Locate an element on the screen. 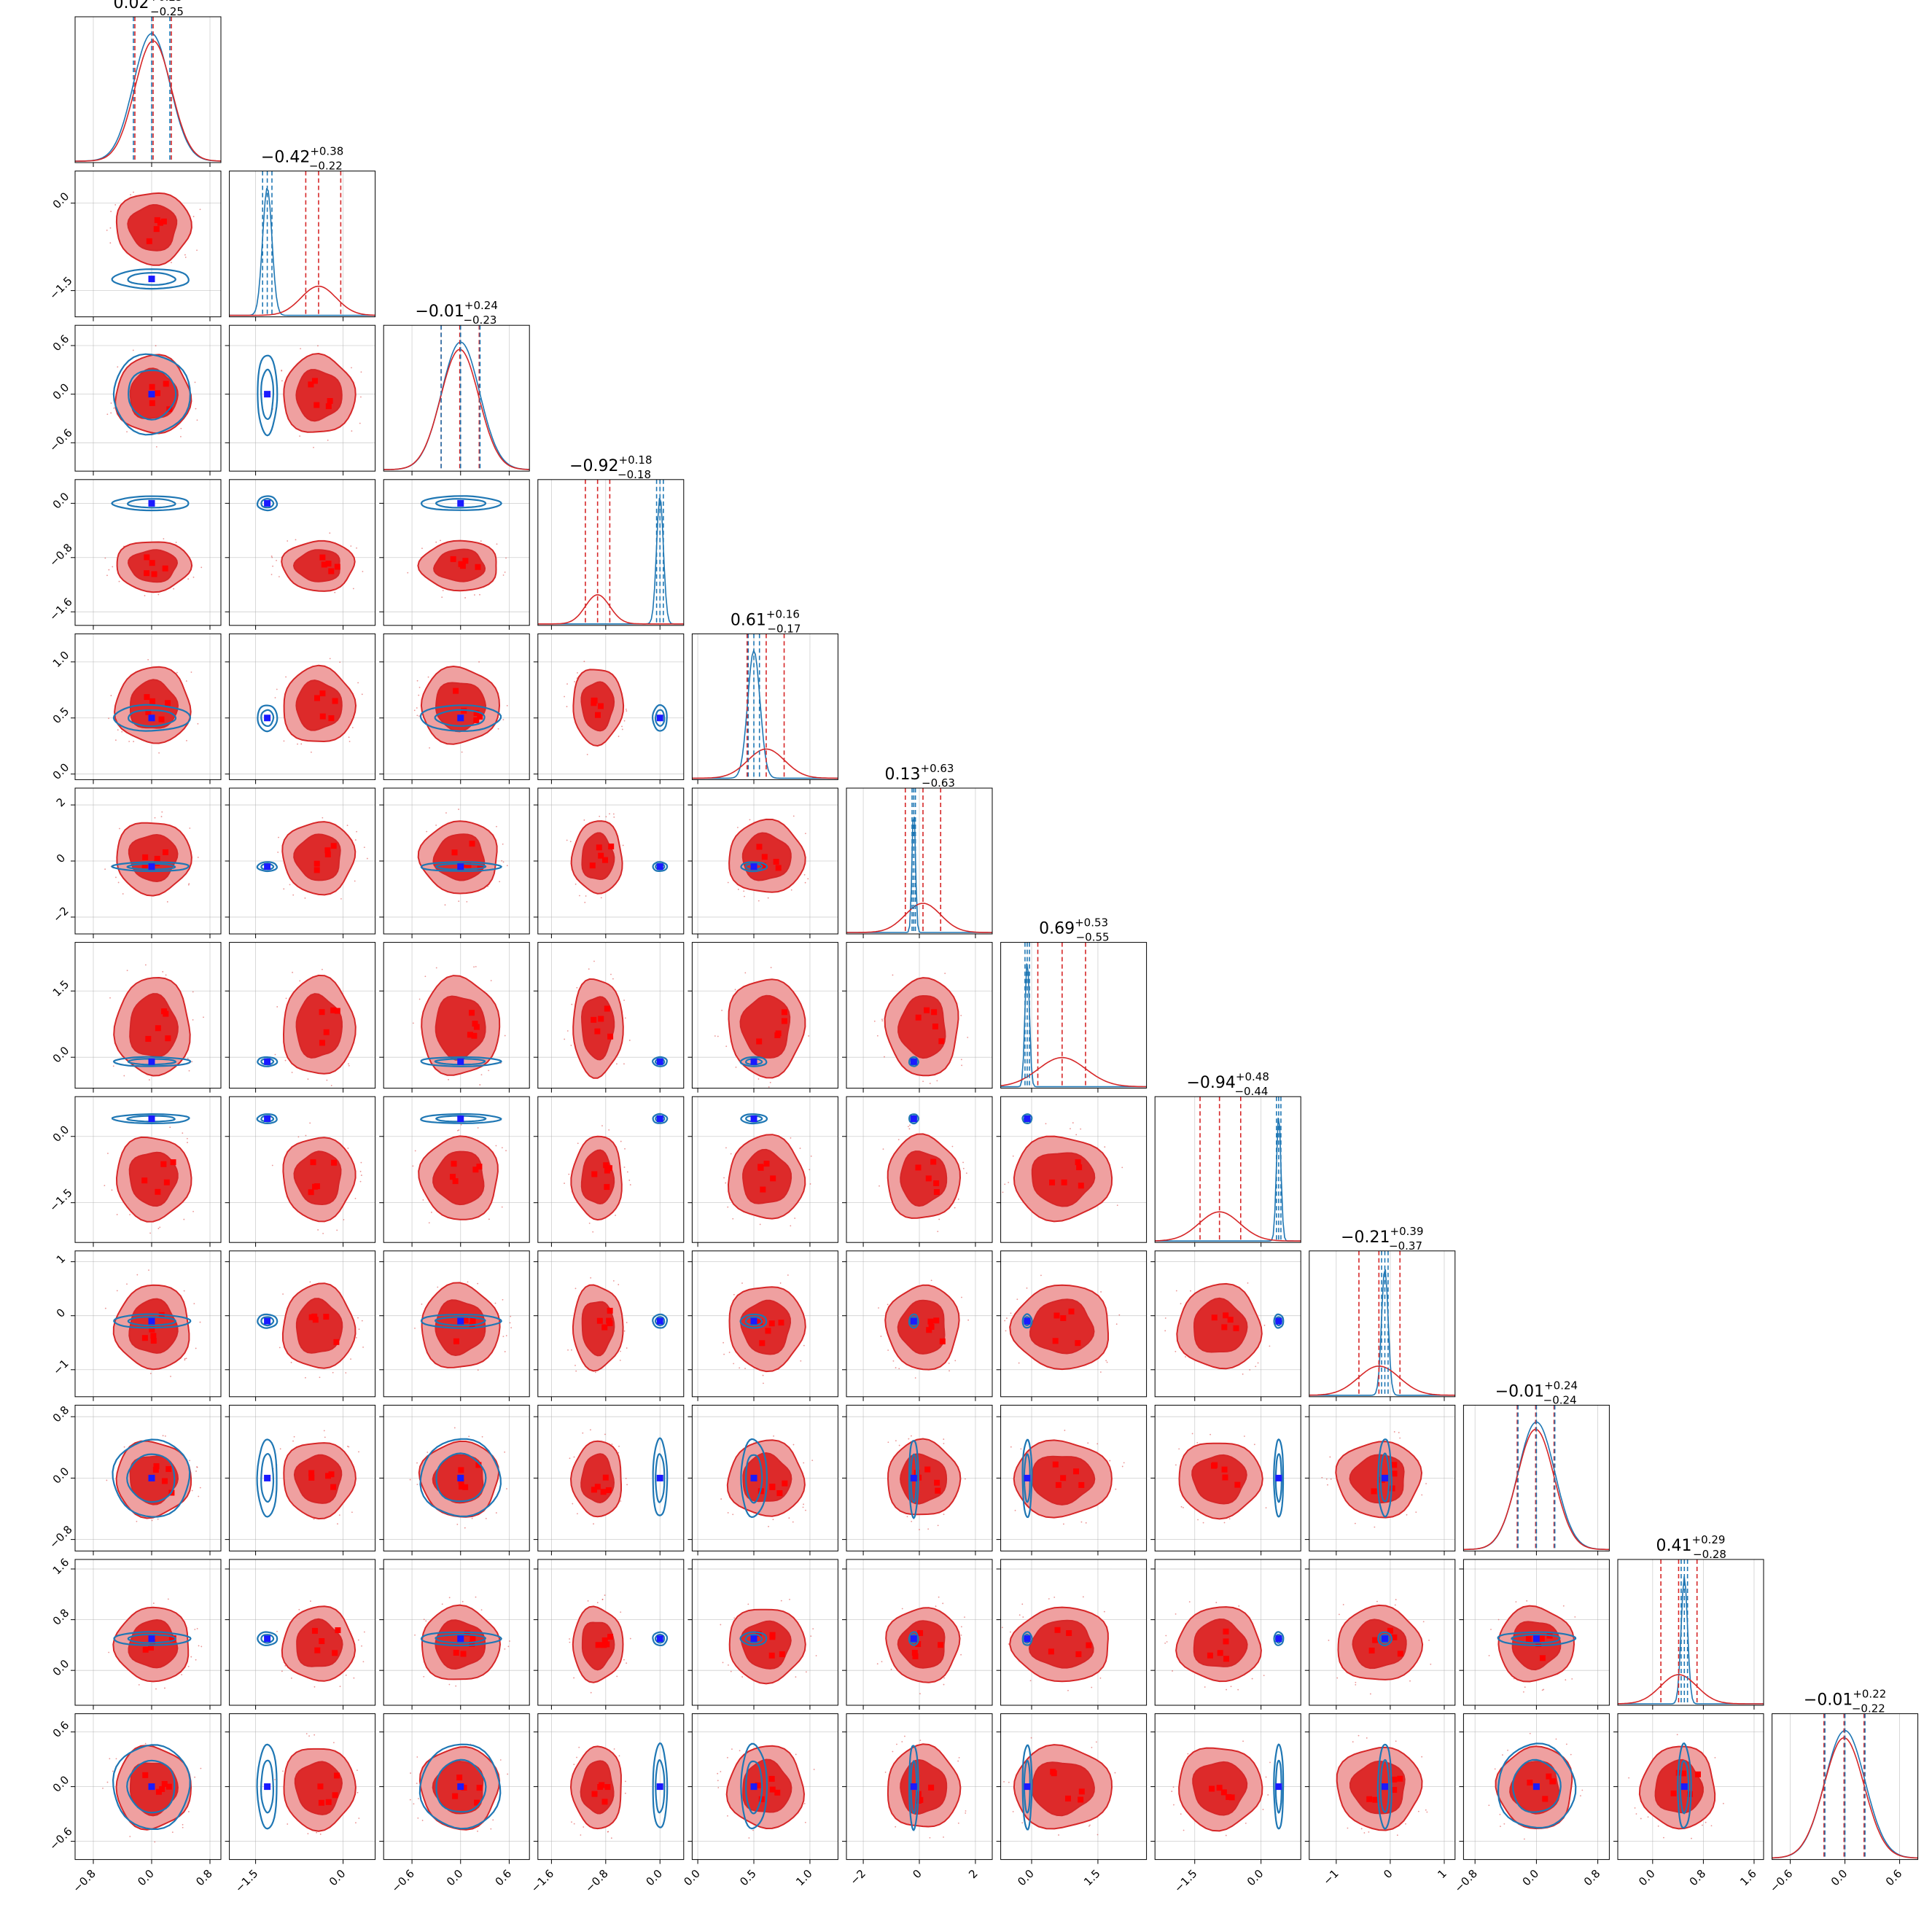  x-tick-label: 0 is located at coordinates (917, 1874).